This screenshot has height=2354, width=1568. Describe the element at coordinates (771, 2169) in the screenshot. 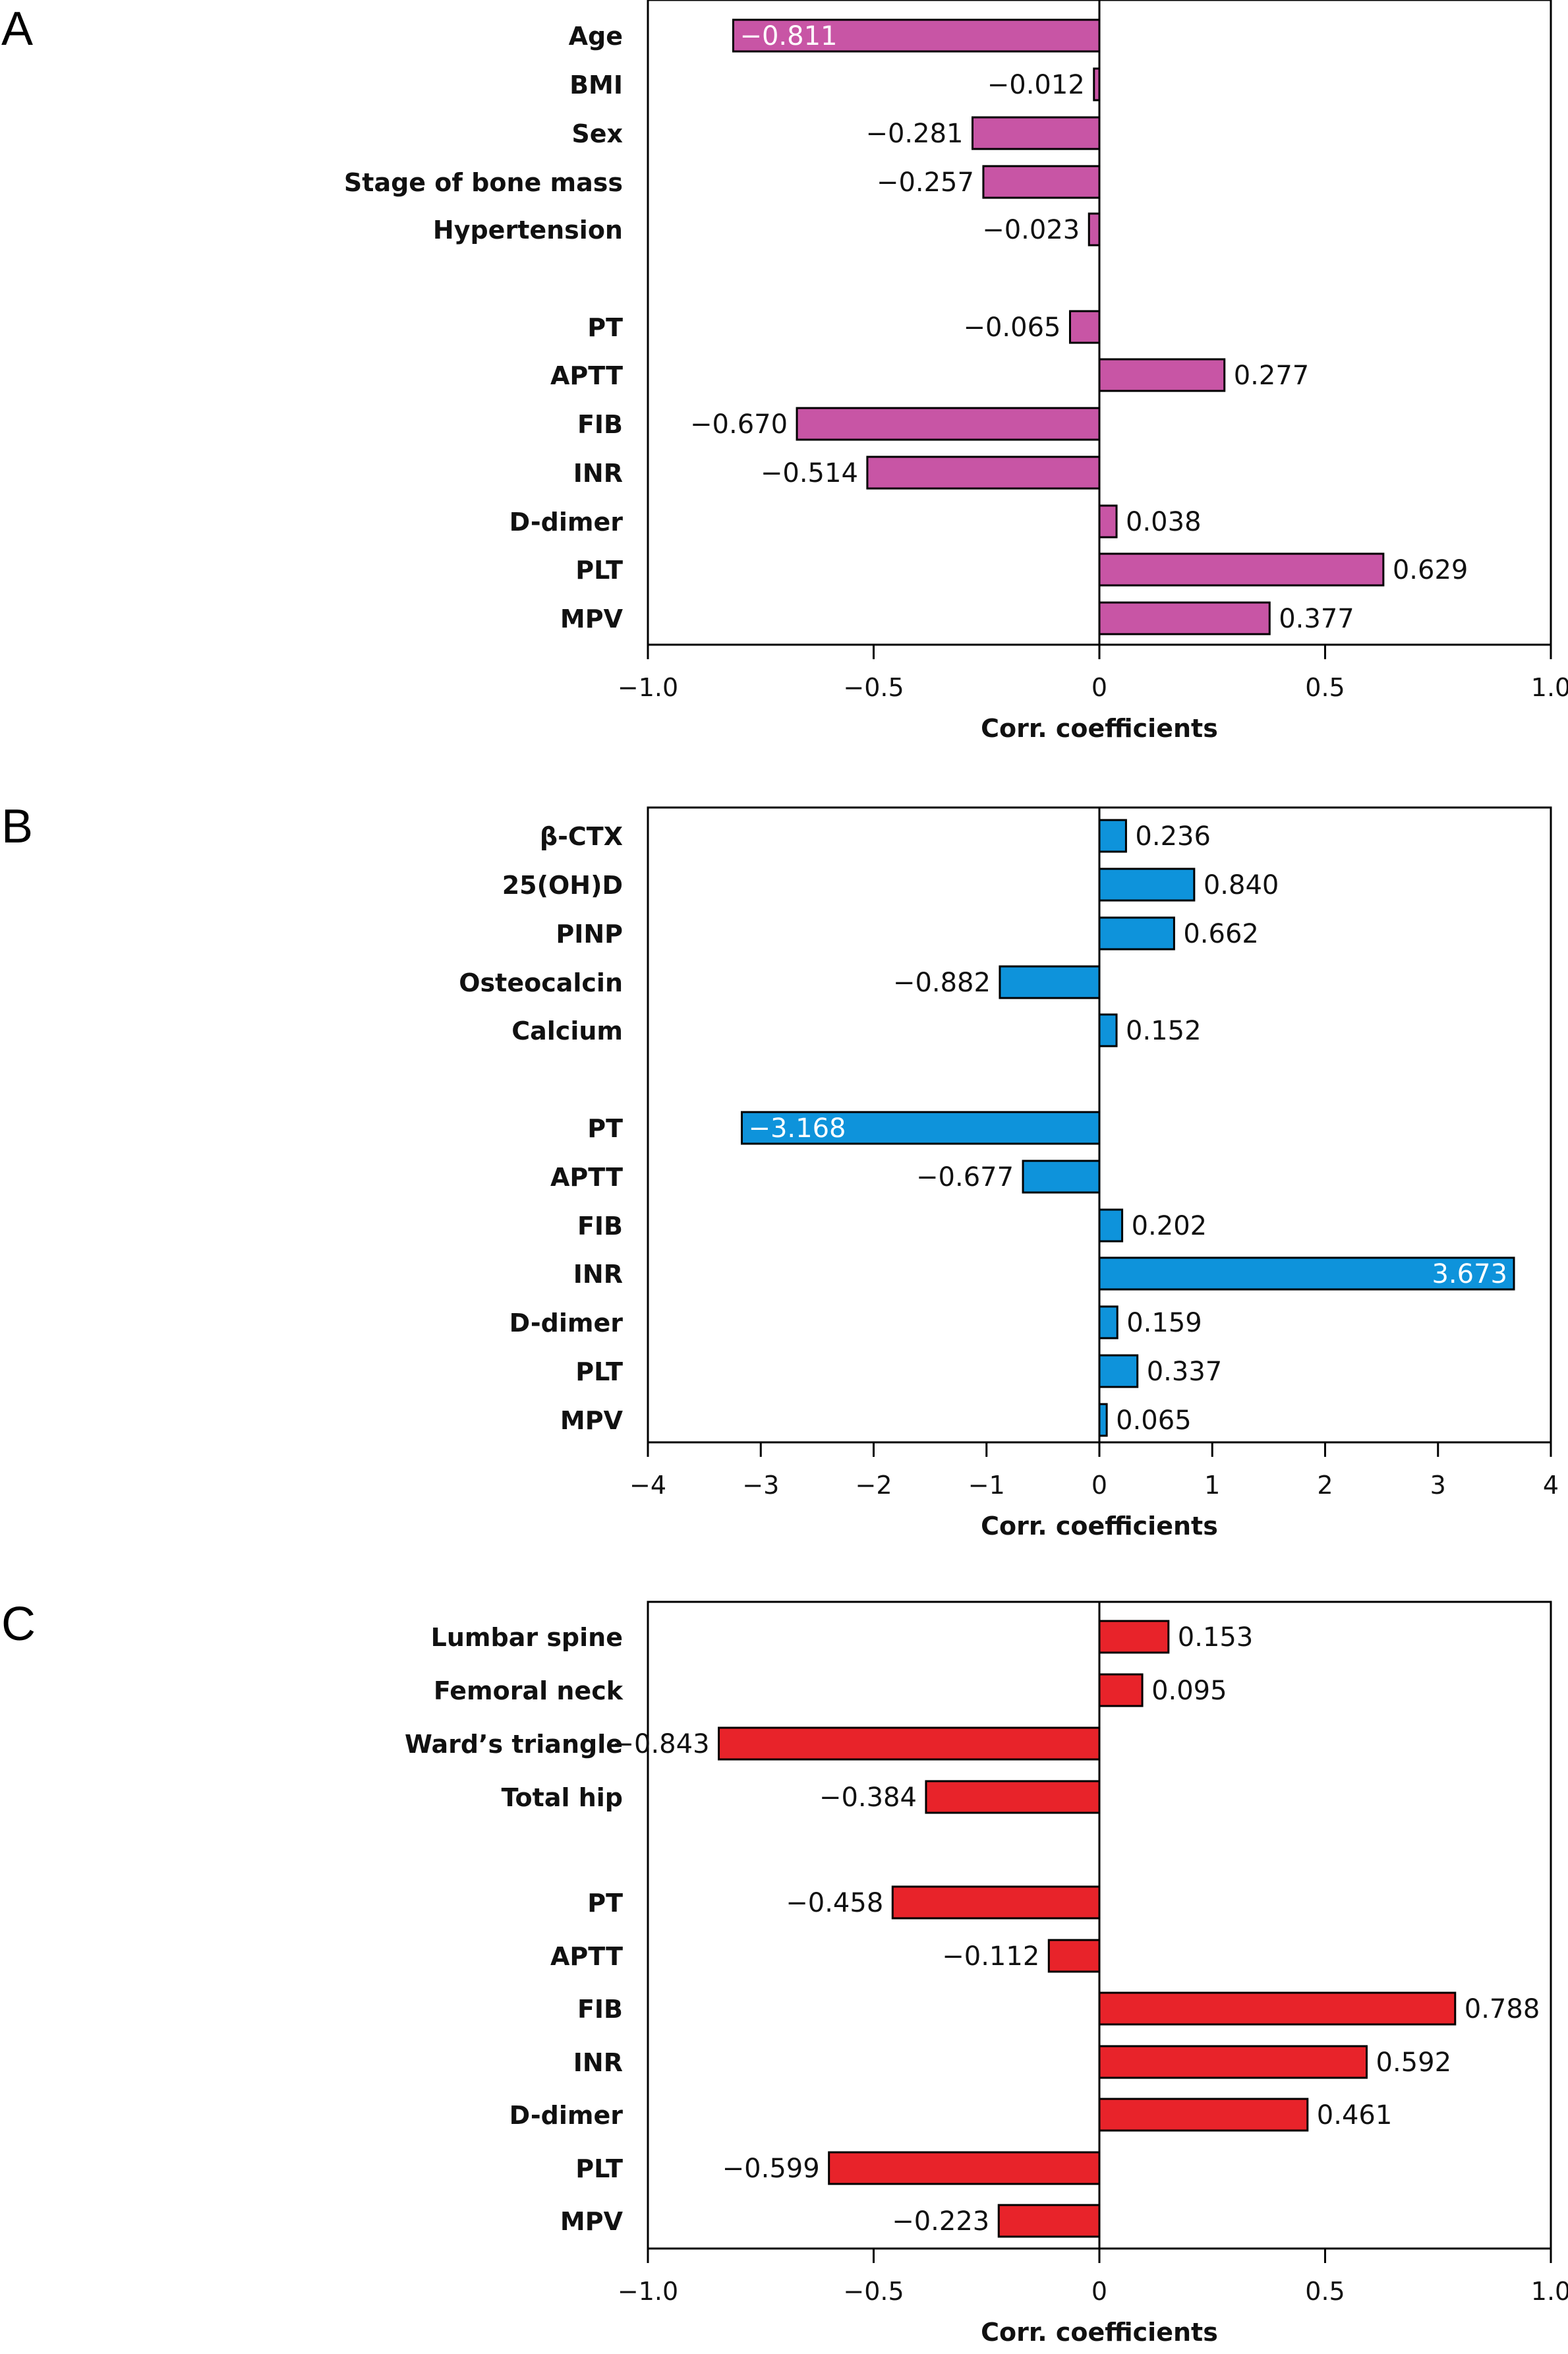

I see `value-label-c-plt: −0.599` at that location.